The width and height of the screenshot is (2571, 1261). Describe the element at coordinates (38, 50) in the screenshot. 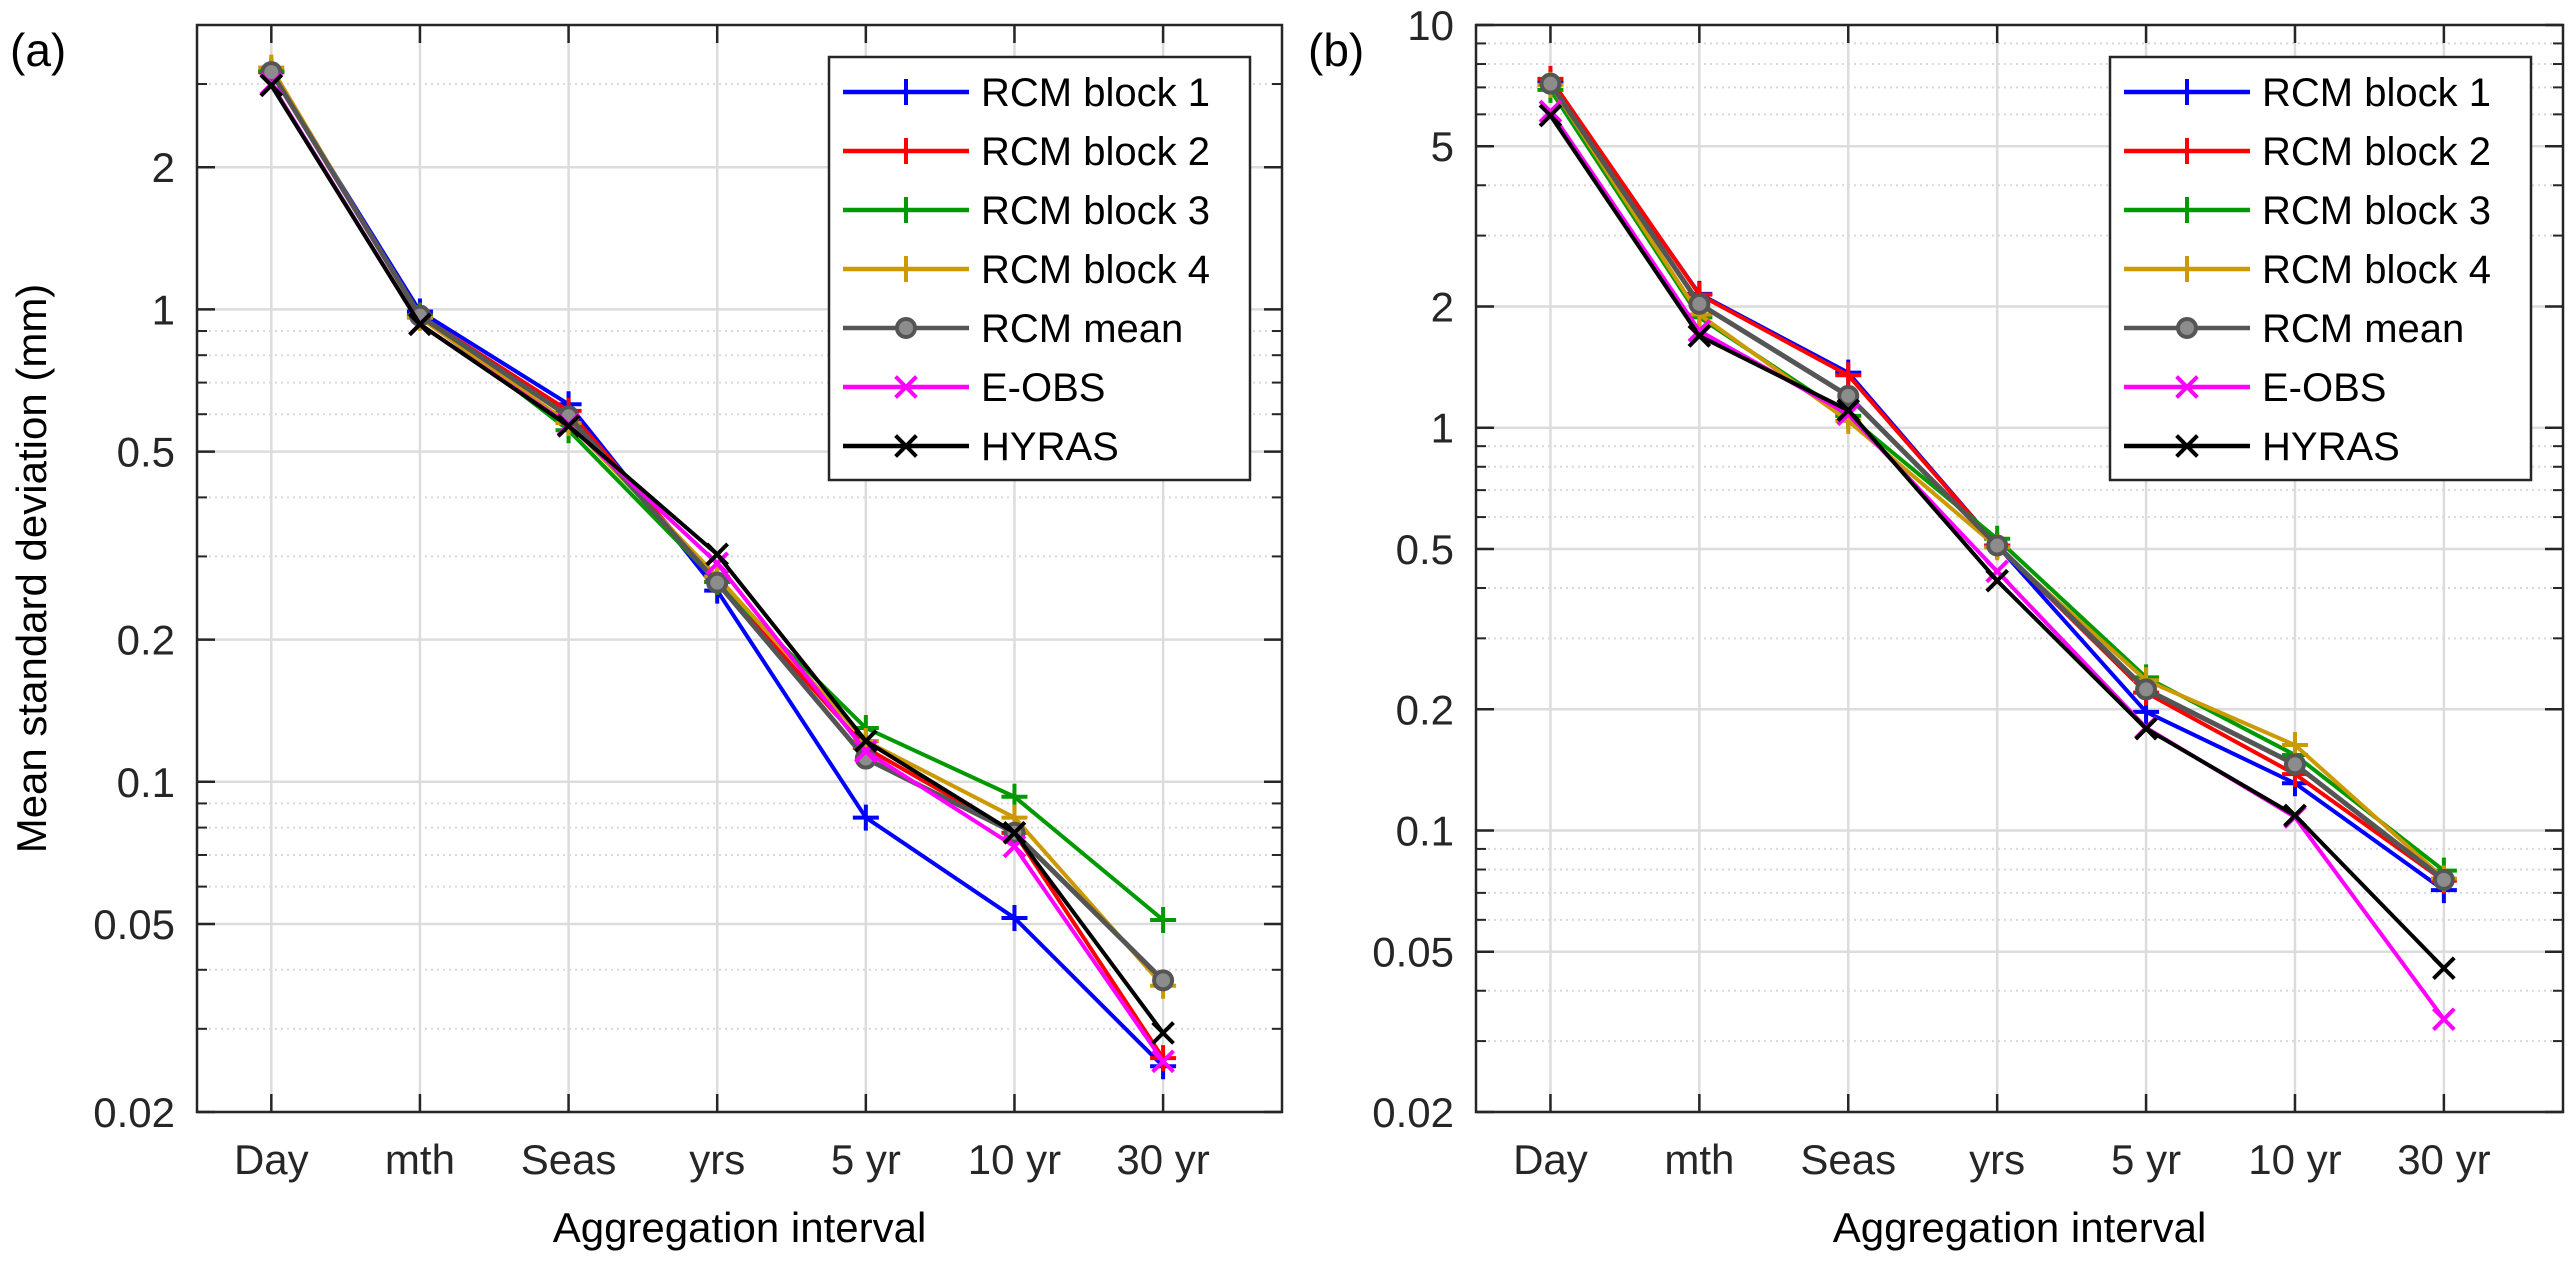

I see `panel-label: (a)` at that location.